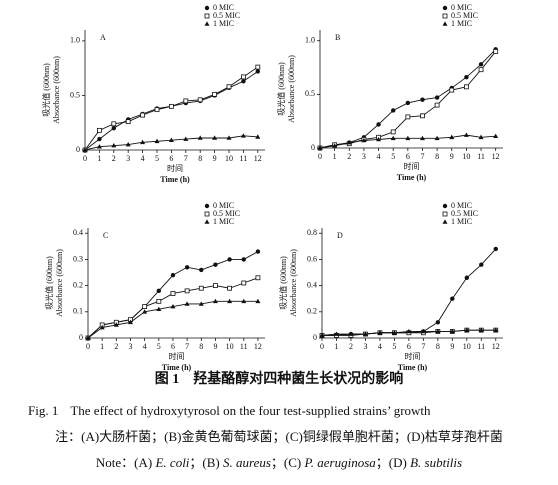 The image size is (558, 485). What do you see at coordinates (43, 410) in the screenshot?
I see `figure-number: Fig. 1` at bounding box center [43, 410].